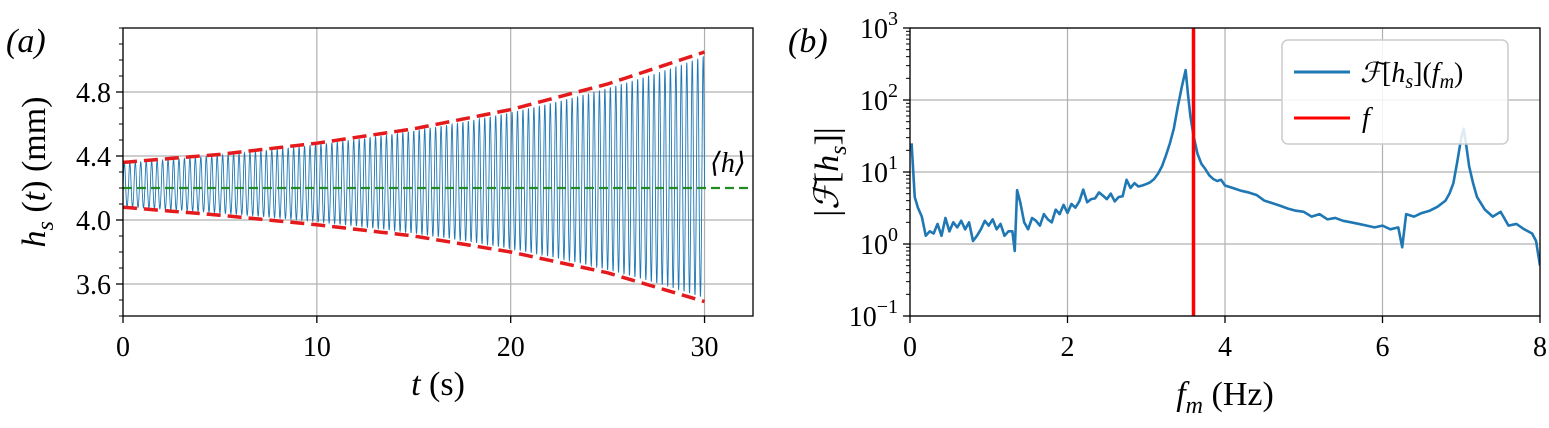 The width and height of the screenshot is (1549, 428). Describe the element at coordinates (808, 41) in the screenshot. I see `panel-b-label: (b)` at that location.